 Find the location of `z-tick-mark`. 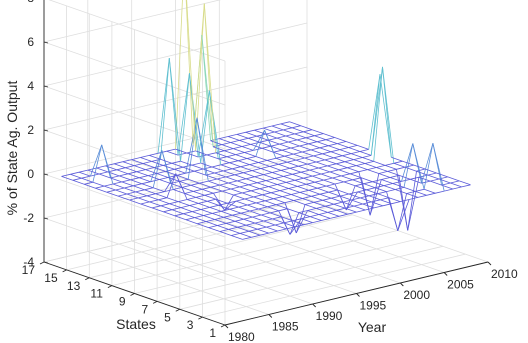

z-tick-mark is located at coordinates (46, 130).